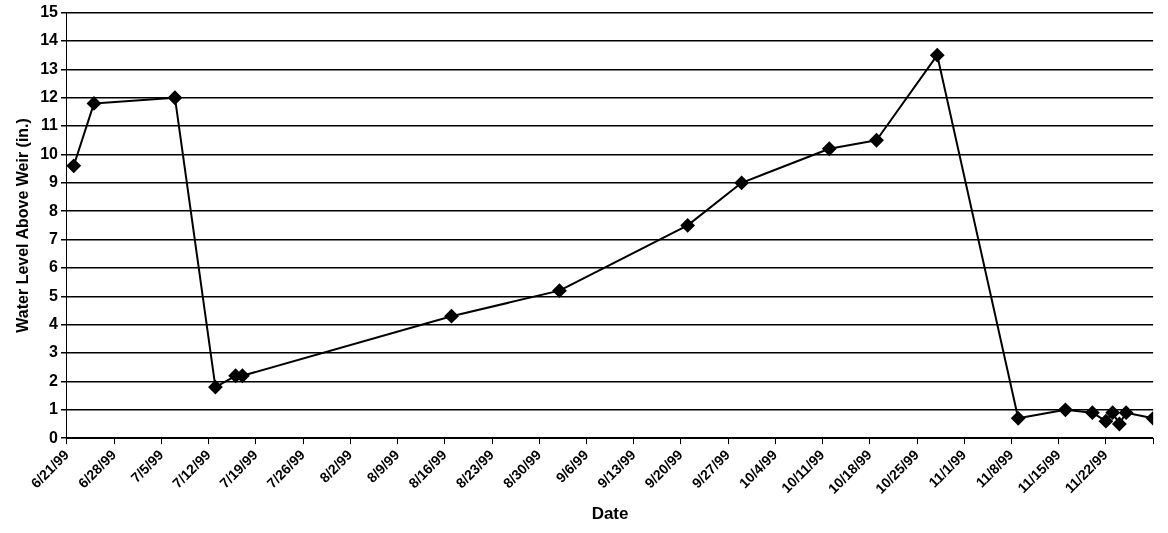 This screenshot has height=533, width=1168. I want to click on y-tick-label: 11, so click(50, 125).